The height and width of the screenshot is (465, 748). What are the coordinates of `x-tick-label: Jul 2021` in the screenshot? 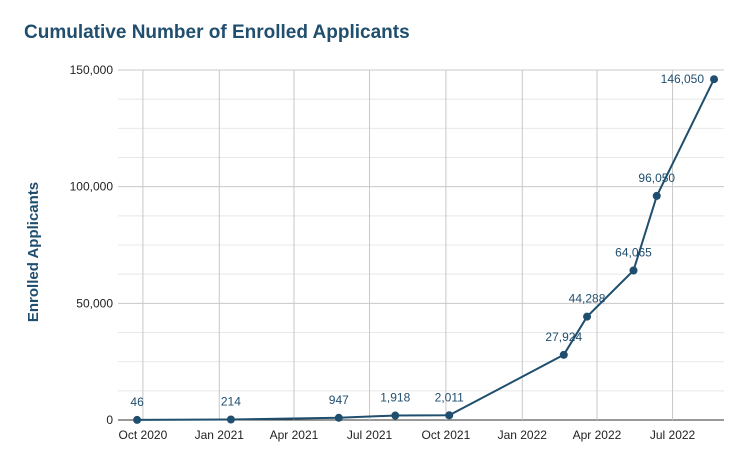 It's located at (370, 435).